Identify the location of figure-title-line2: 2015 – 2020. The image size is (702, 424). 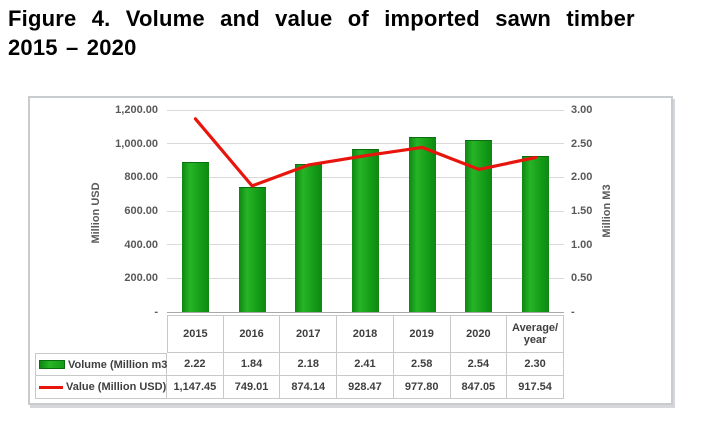
(72, 47).